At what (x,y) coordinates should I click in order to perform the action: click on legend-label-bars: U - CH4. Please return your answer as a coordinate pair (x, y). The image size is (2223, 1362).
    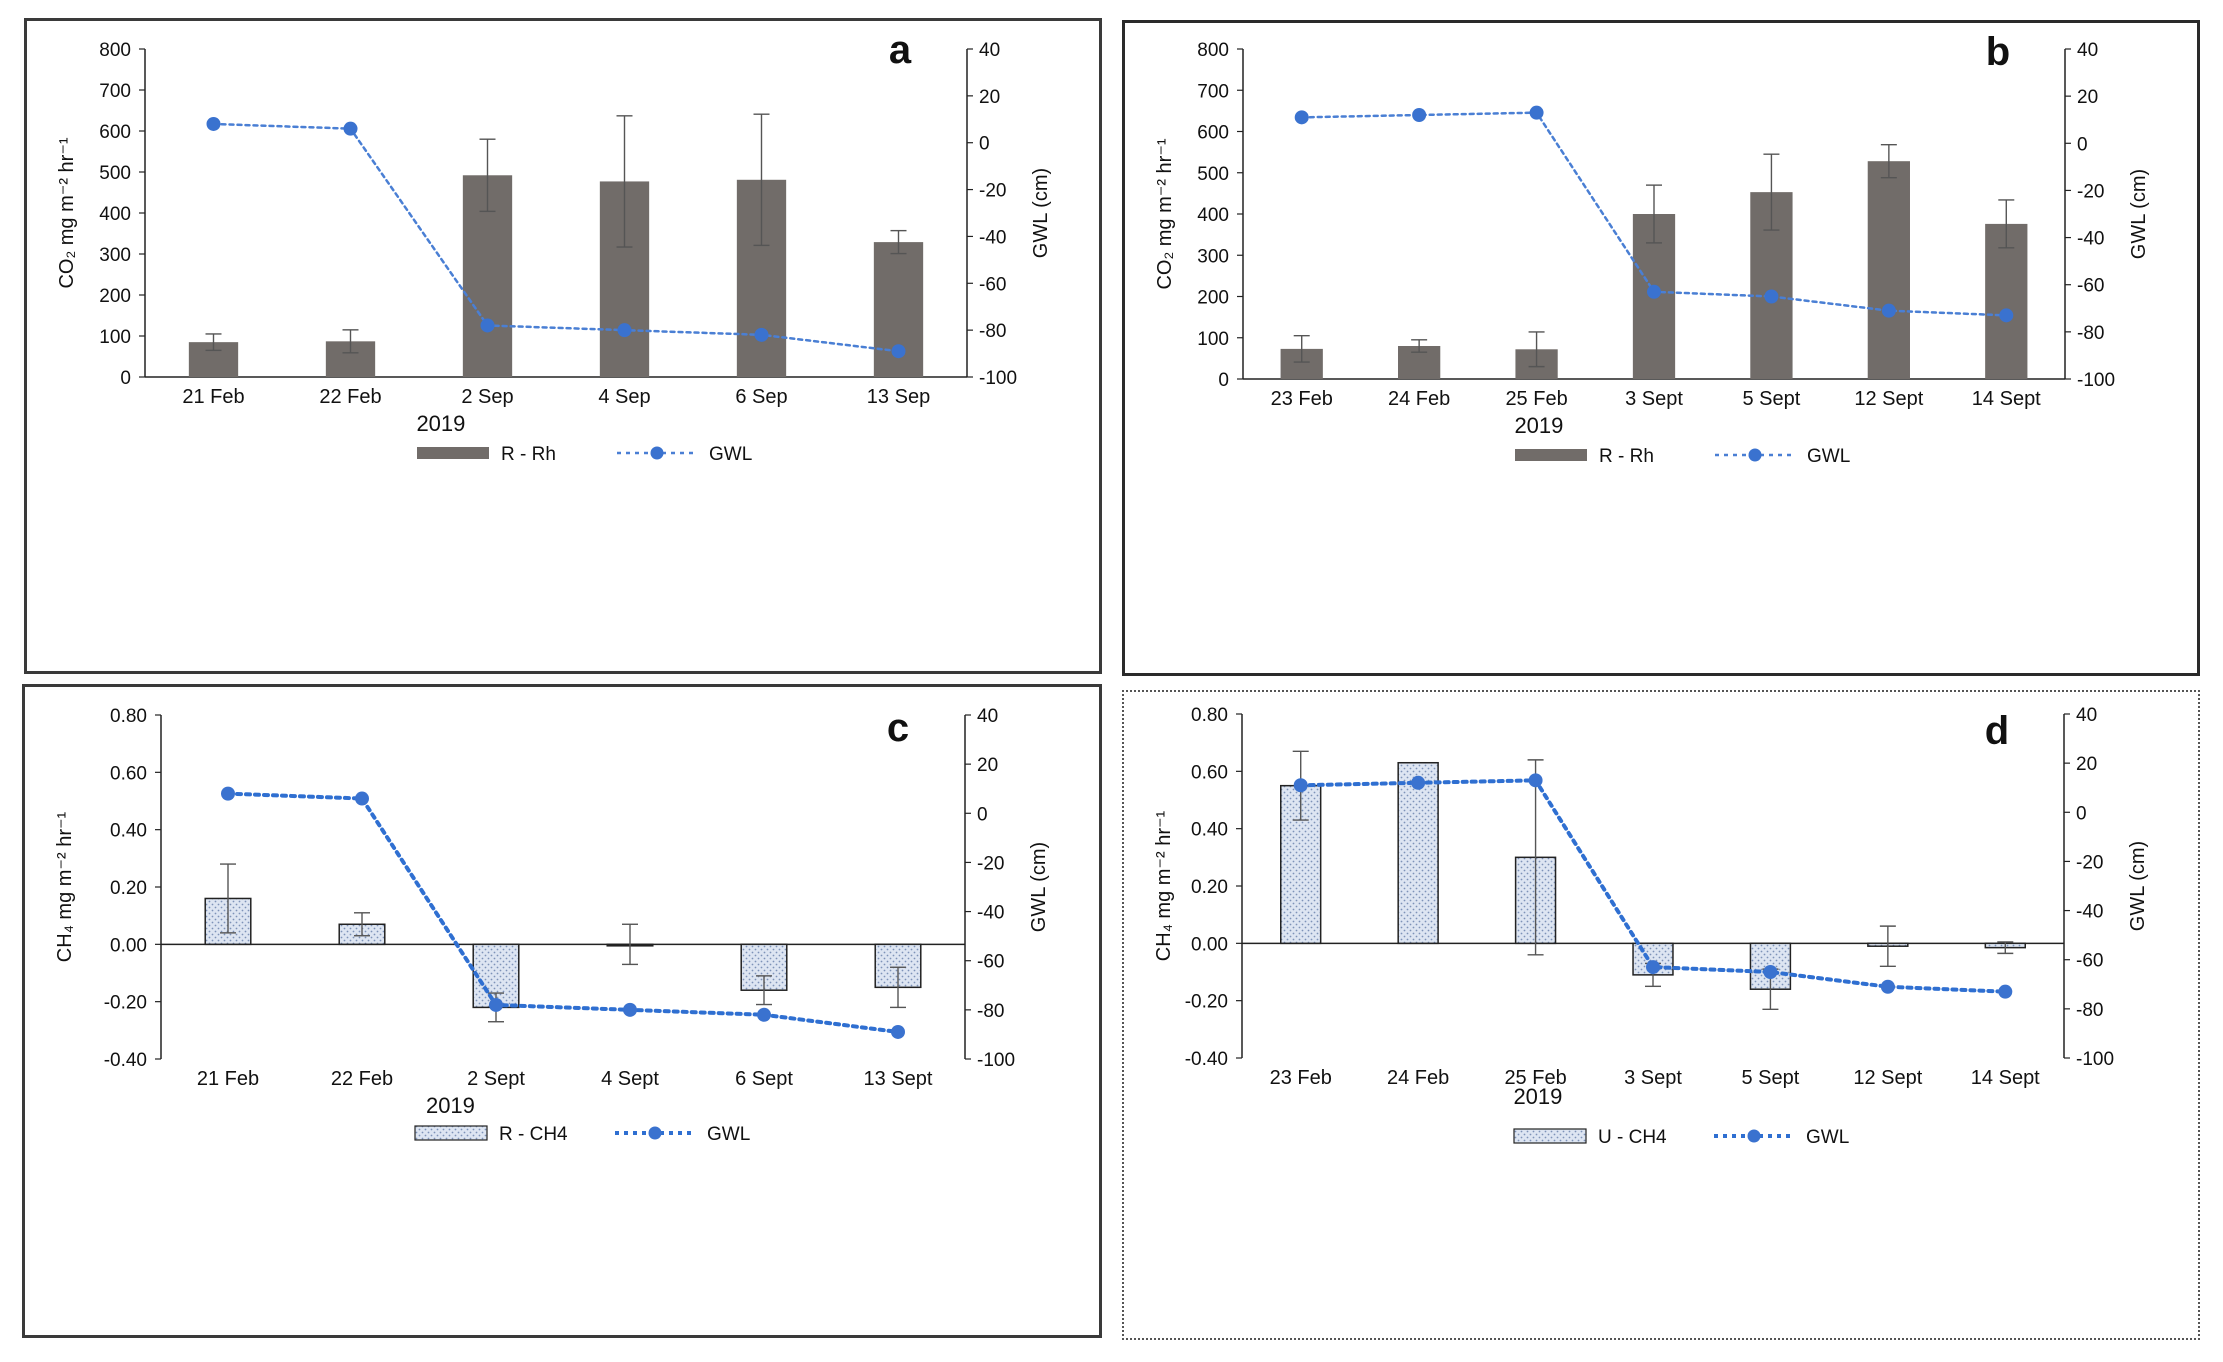
    Looking at the image, I should click on (1632, 1137).